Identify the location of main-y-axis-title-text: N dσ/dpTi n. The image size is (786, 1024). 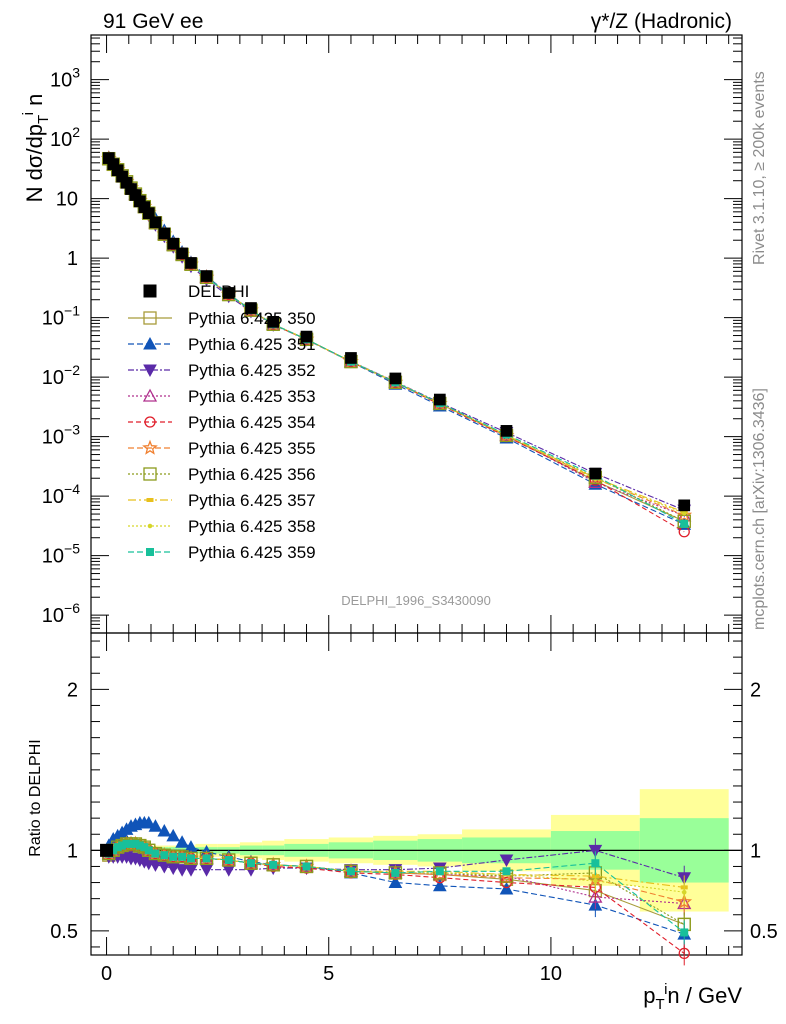
(36, 148).